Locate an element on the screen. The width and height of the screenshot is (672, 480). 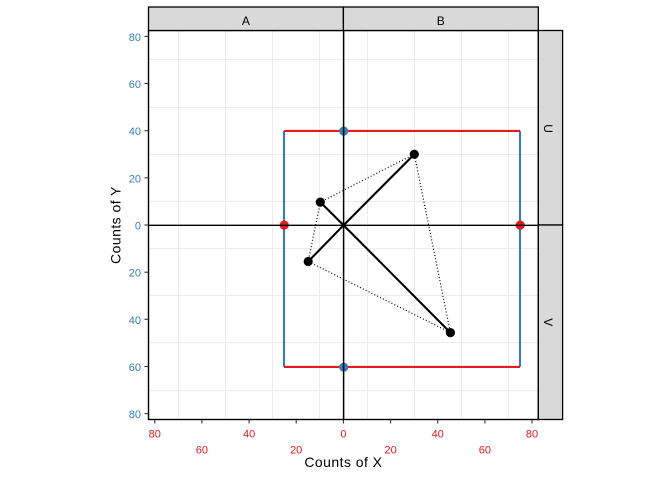
svg-text: A is located at coordinates (246, 21).